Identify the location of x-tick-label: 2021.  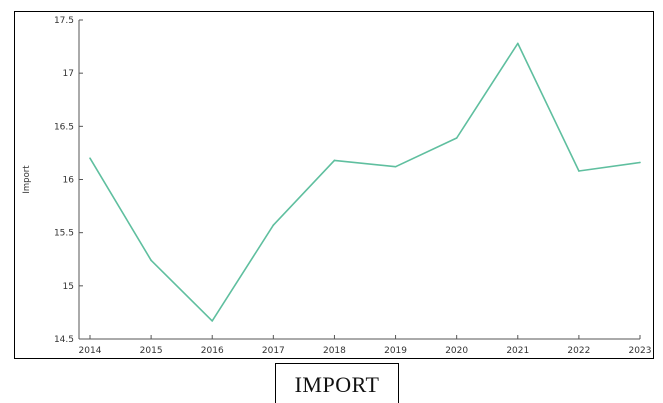
(517, 351).